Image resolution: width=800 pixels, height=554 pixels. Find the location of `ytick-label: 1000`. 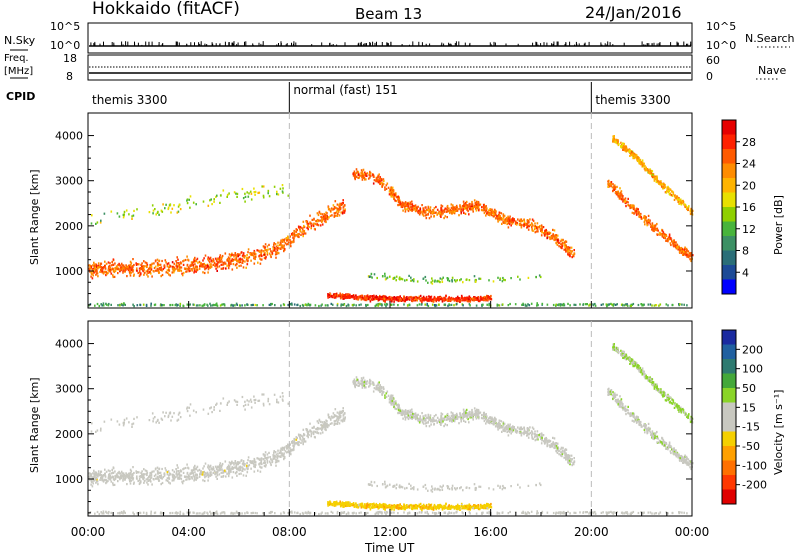

ytick-label: 1000 is located at coordinates (69, 271).